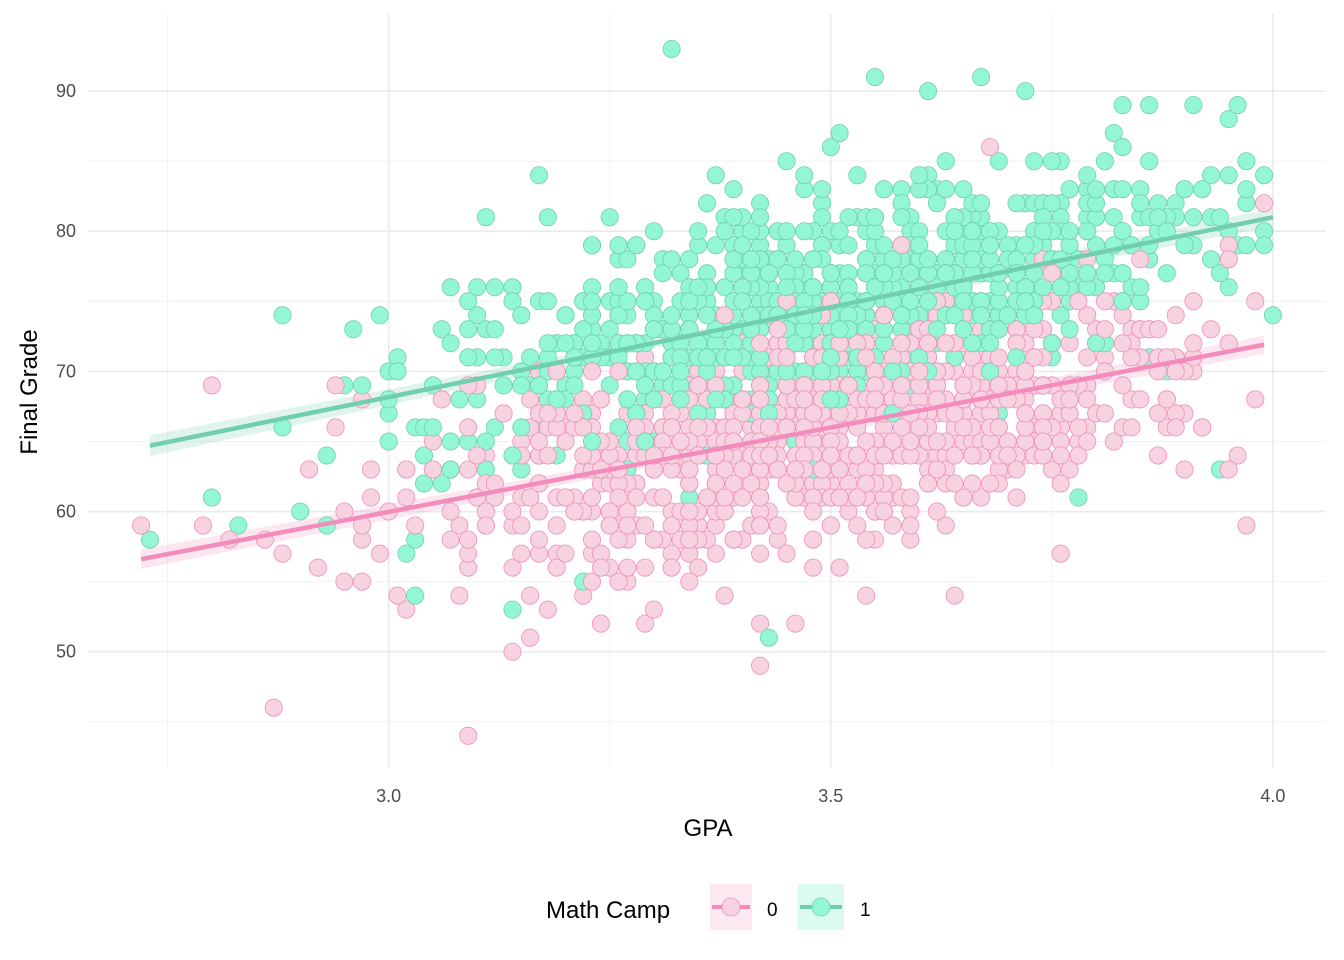  Describe the element at coordinates (708, 907) in the screenshot. I see `legend: Math Camp 0 1` at that location.